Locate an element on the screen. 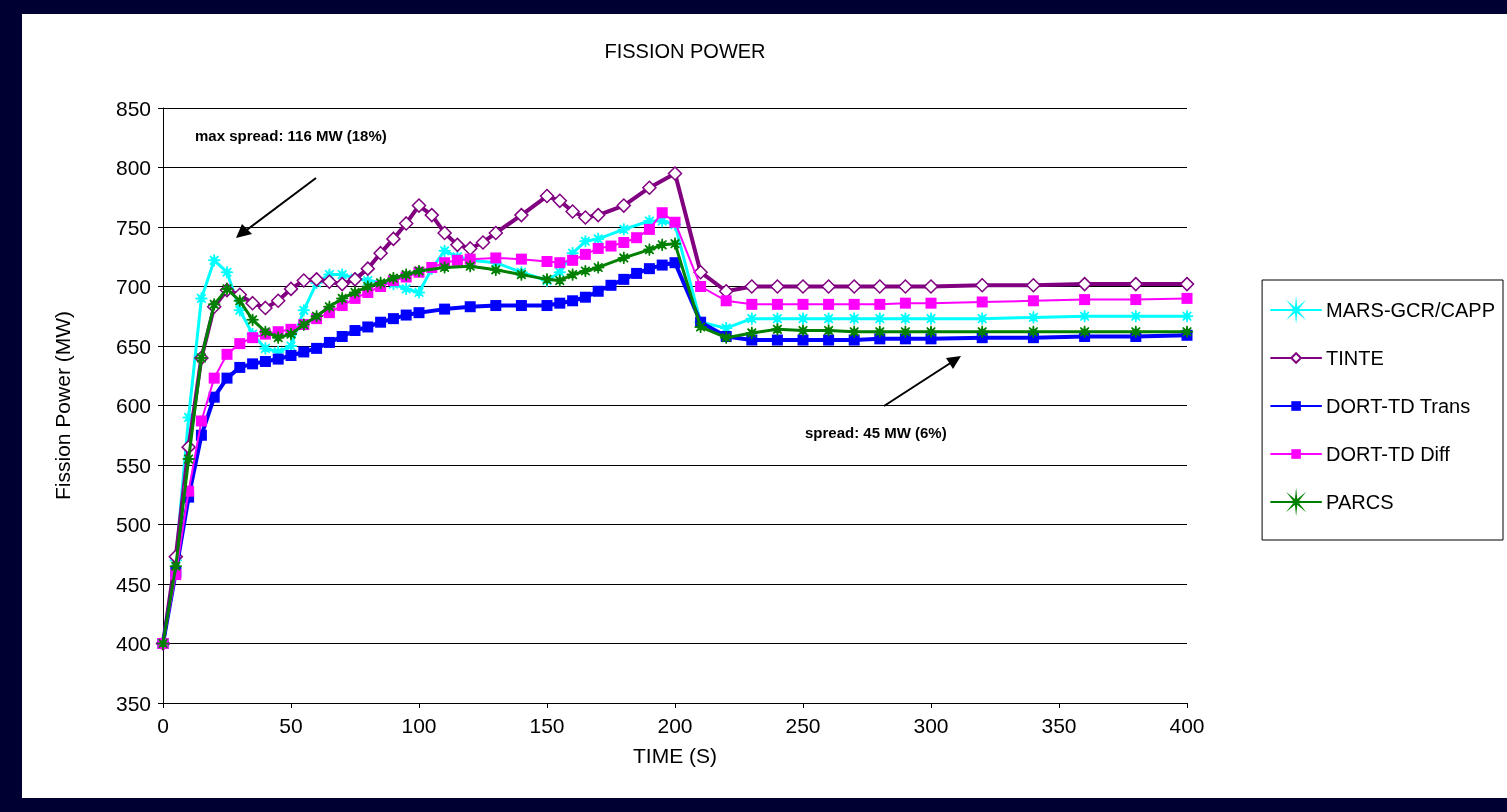  x-tick-label: 100 is located at coordinates (419, 725).